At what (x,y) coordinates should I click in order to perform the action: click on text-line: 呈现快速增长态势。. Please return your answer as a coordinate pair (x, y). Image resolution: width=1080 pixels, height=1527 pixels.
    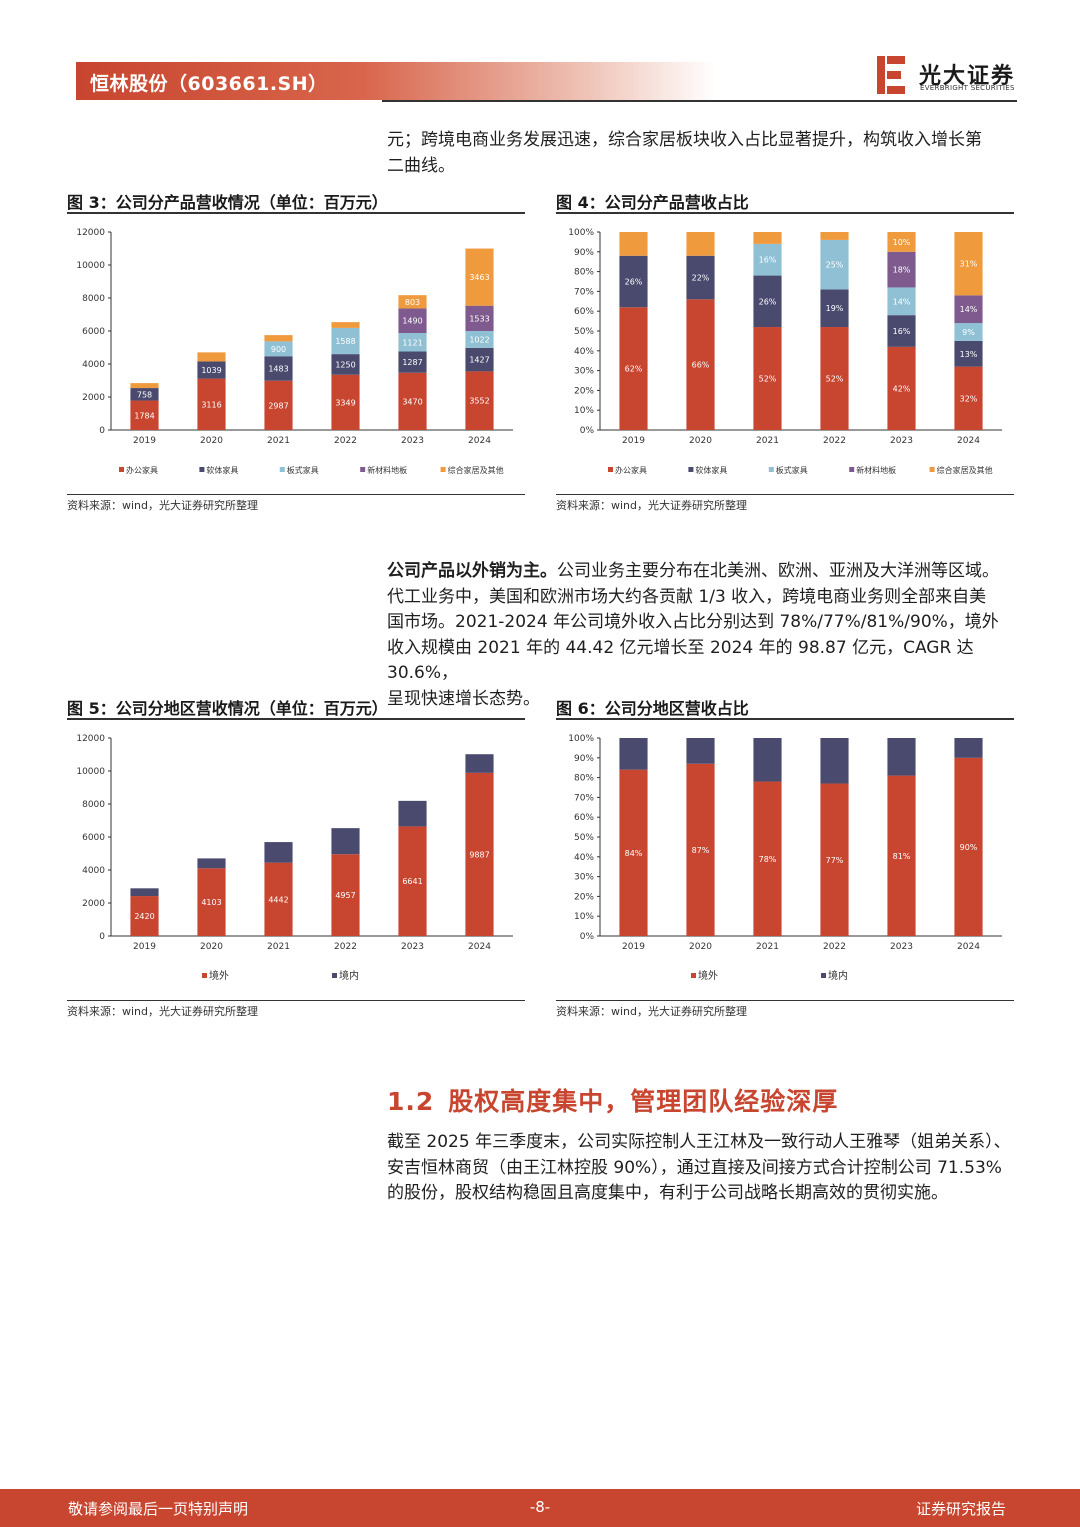
    Looking at the image, I should click on (463, 698).